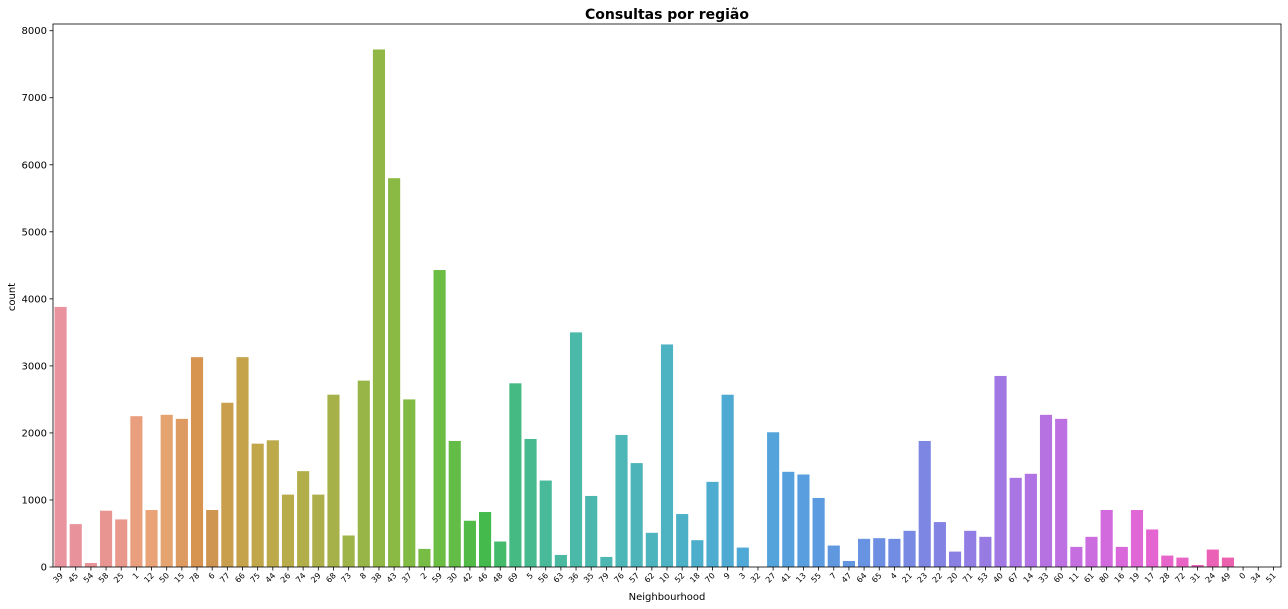 The width and height of the screenshot is (1288, 609). What do you see at coordinates (331, 578) in the screenshot?
I see `x-tick-label: 68` at bounding box center [331, 578].